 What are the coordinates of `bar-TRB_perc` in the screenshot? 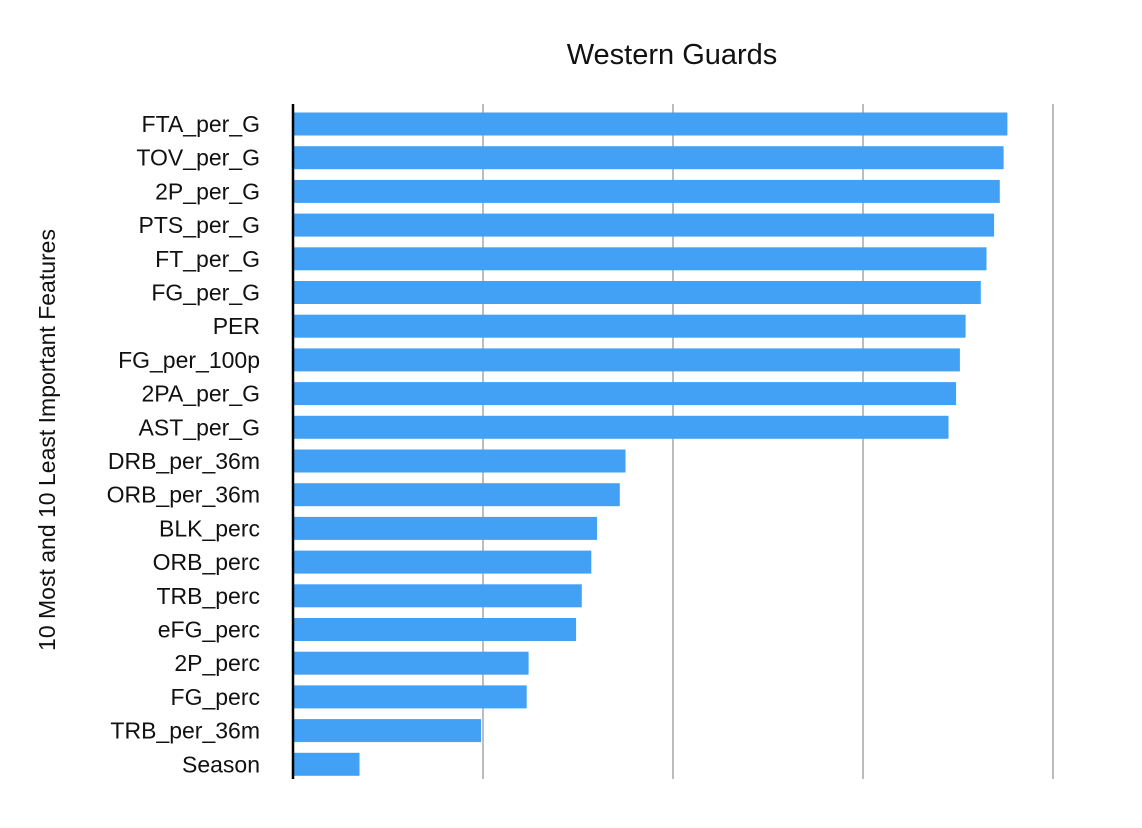 It's located at (437, 596).